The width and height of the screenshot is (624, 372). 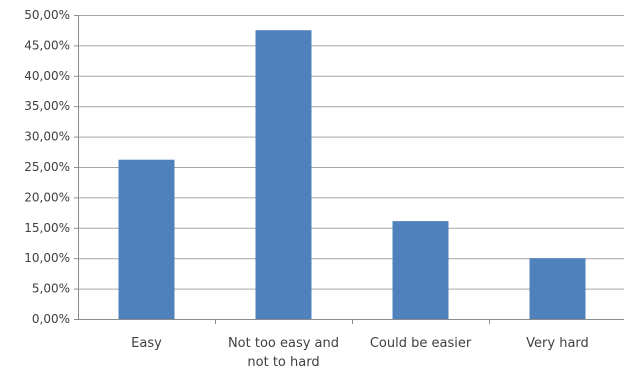 I want to click on x-category-label-line: Very hard, so click(x=557, y=343).